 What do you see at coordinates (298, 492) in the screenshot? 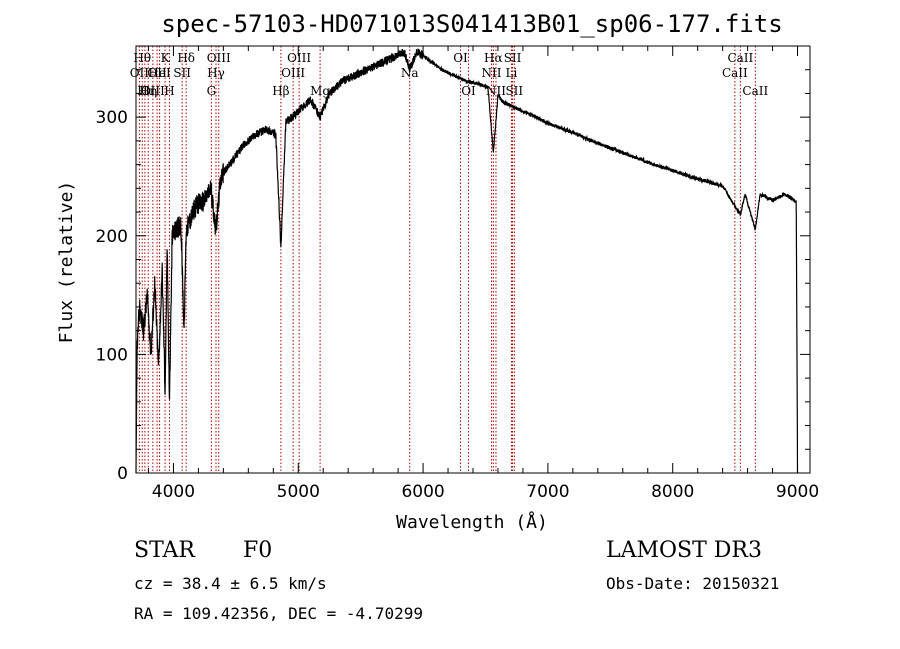
I see `x-tick-label-5000: 5000` at bounding box center [298, 492].